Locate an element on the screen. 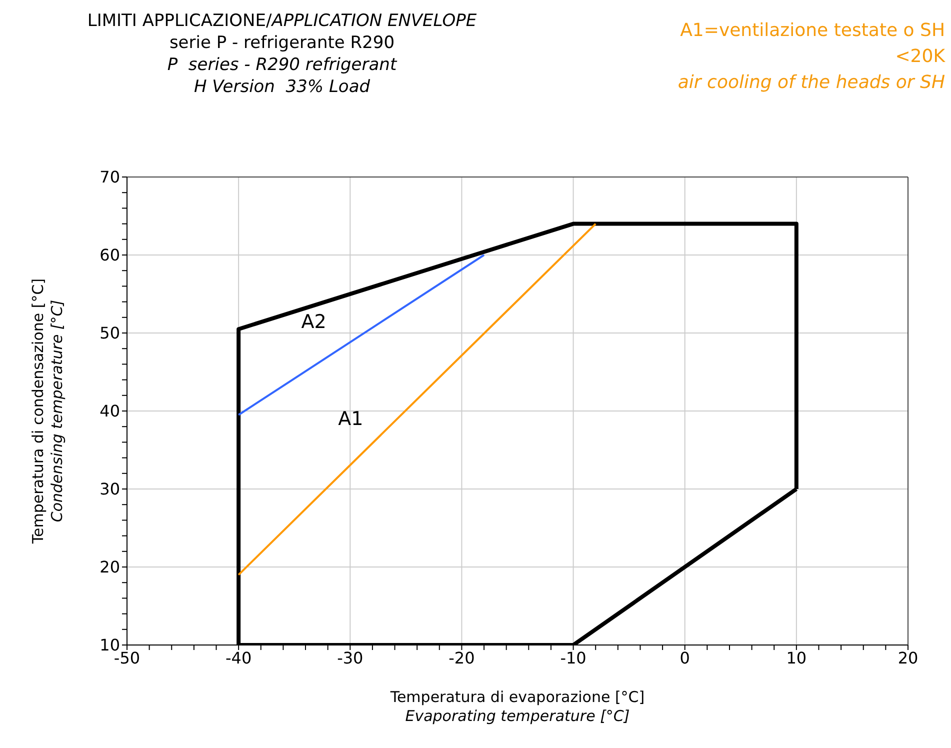 Image resolution: width=951 pixels, height=748 pixels. series-label: A1 is located at coordinates (351, 419).